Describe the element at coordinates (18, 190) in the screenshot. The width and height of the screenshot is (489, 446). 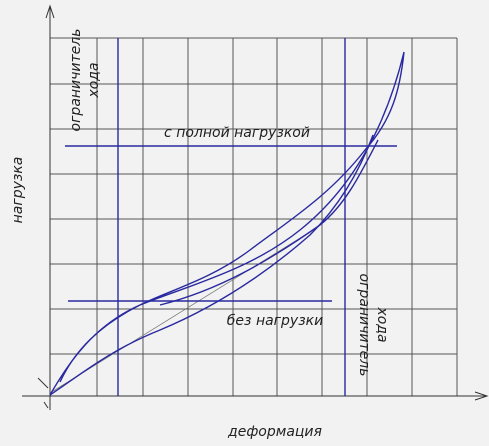
I see `y-axis-label: нагрузка` at that location.